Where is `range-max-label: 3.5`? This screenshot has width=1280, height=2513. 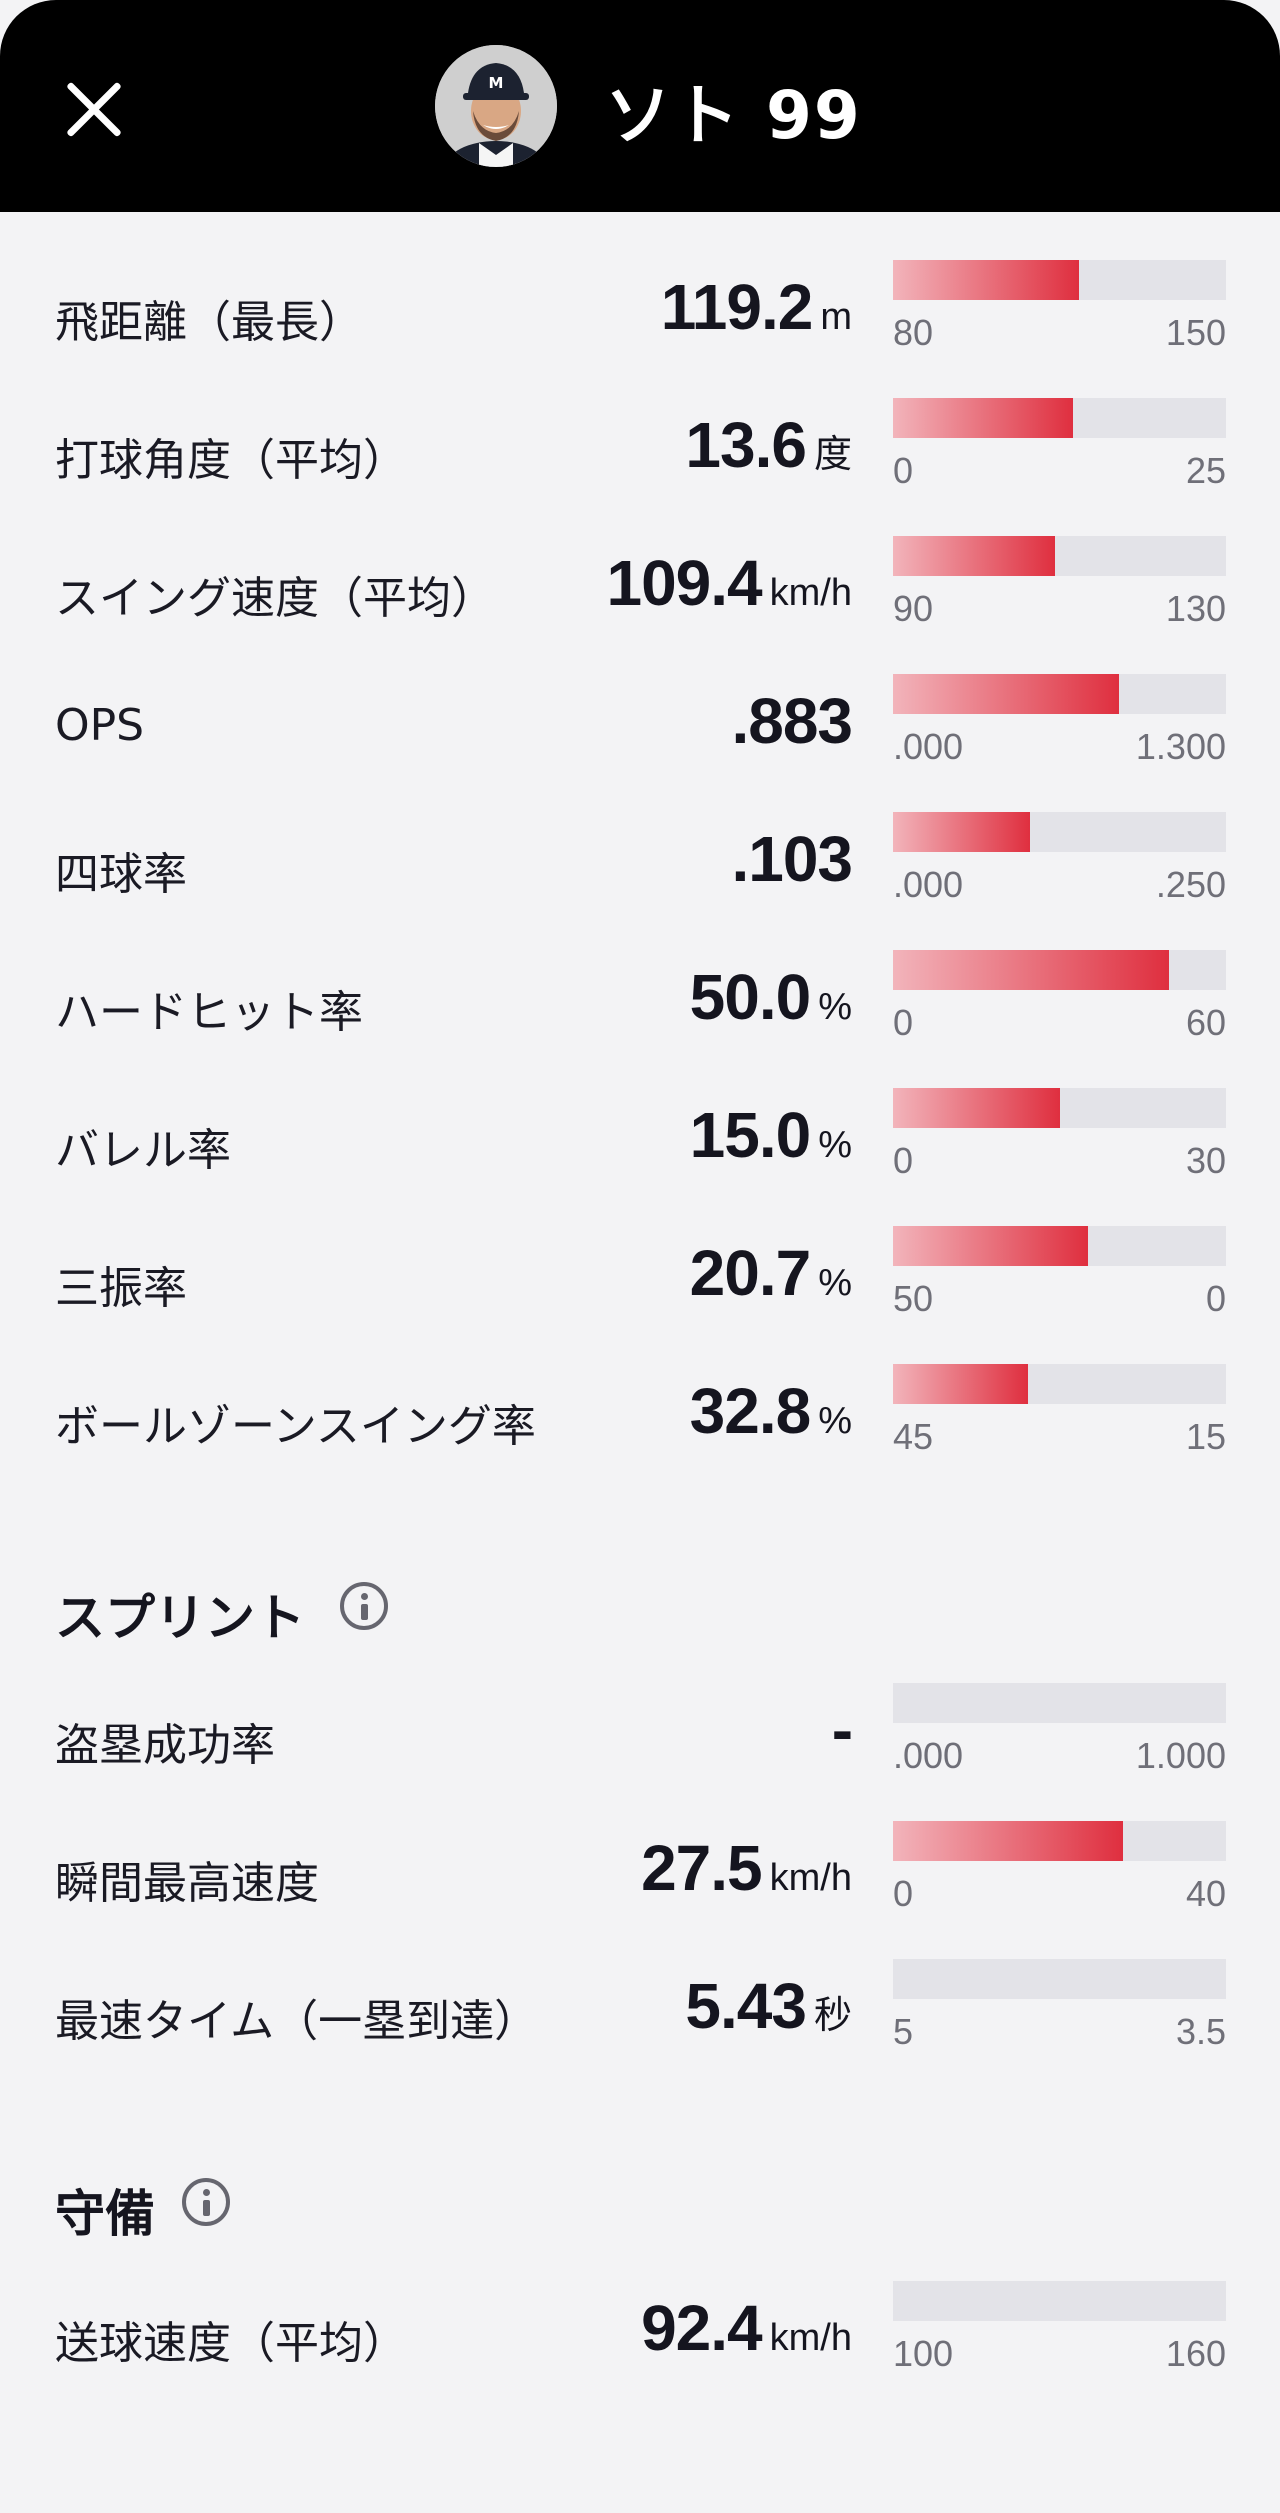
range-max-label: 3.5 is located at coordinates (1200, 2031).